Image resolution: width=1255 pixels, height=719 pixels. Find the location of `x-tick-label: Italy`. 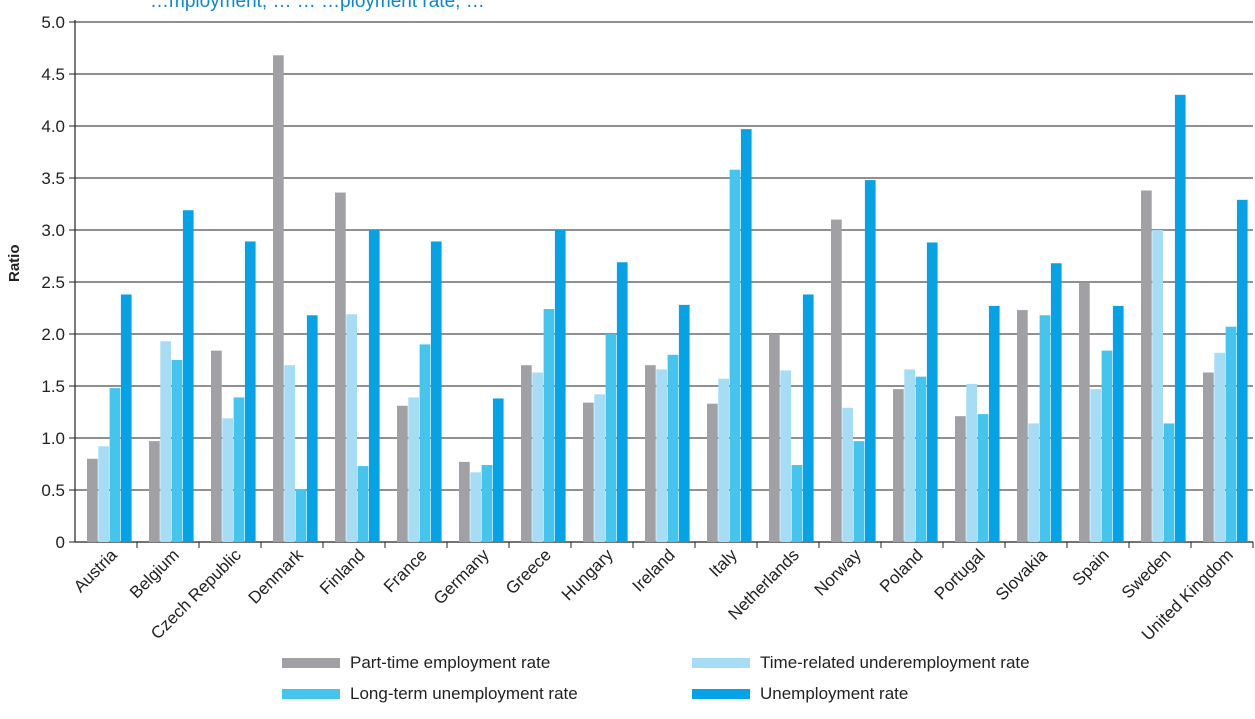

x-tick-label: Italy is located at coordinates (723, 563).